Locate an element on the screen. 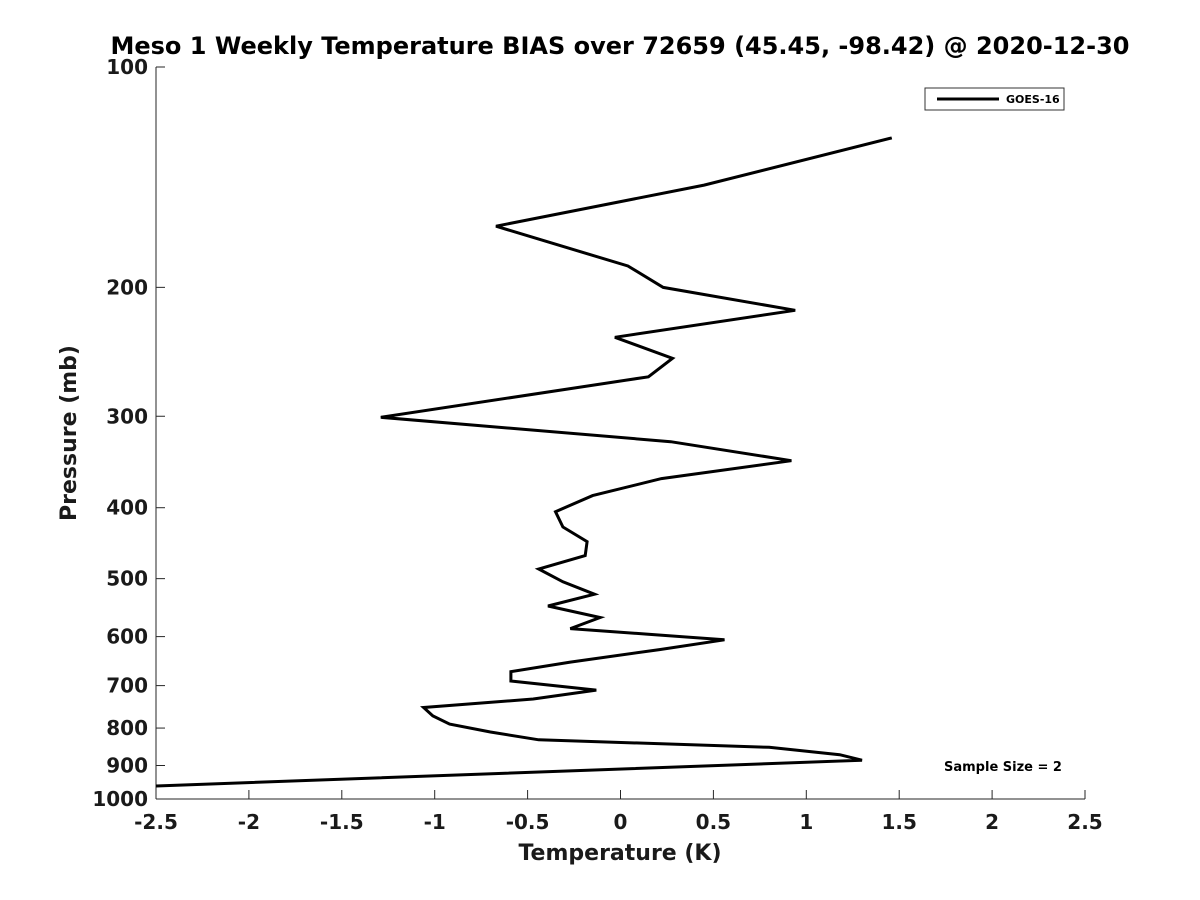 Image resolution: width=1200 pixels, height=900 pixels. x-tick-label: 1.5 is located at coordinates (898, 822).